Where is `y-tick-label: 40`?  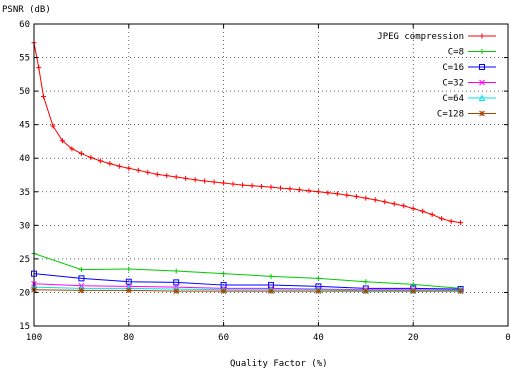 y-tick-label: 40 is located at coordinates (24, 159).